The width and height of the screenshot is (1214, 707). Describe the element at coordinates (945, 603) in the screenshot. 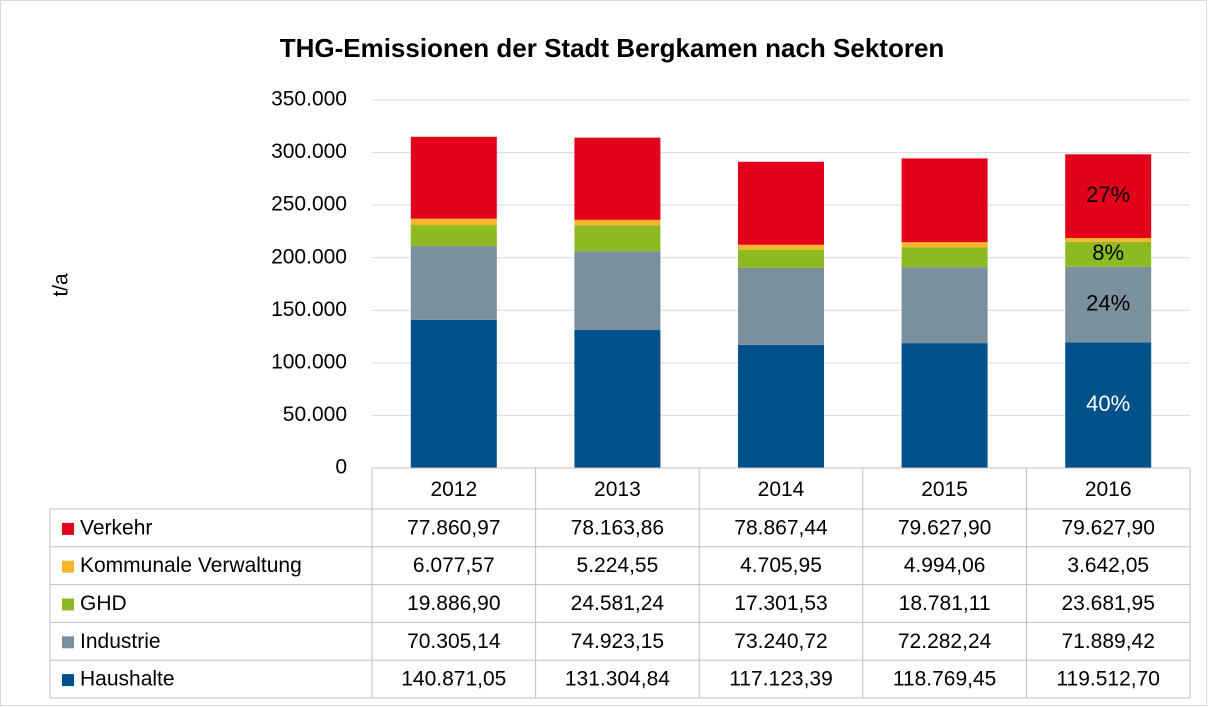

I see `table-value: 18.781,11` at that location.